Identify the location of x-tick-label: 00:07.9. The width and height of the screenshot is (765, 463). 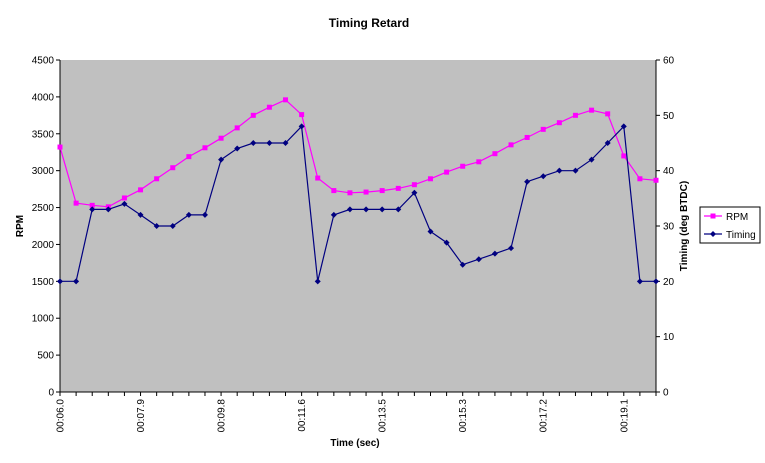
(141, 416).